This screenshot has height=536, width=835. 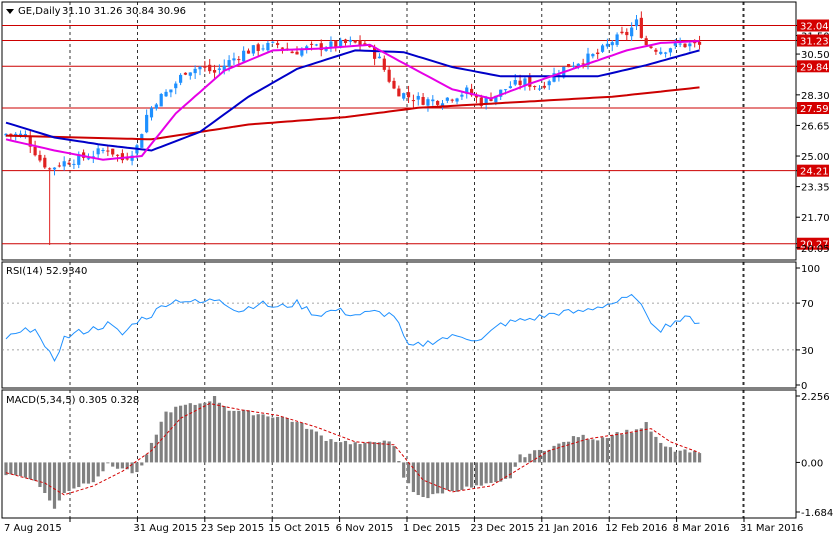 I want to click on price-tick-label: 28.30, so click(x=815, y=96).